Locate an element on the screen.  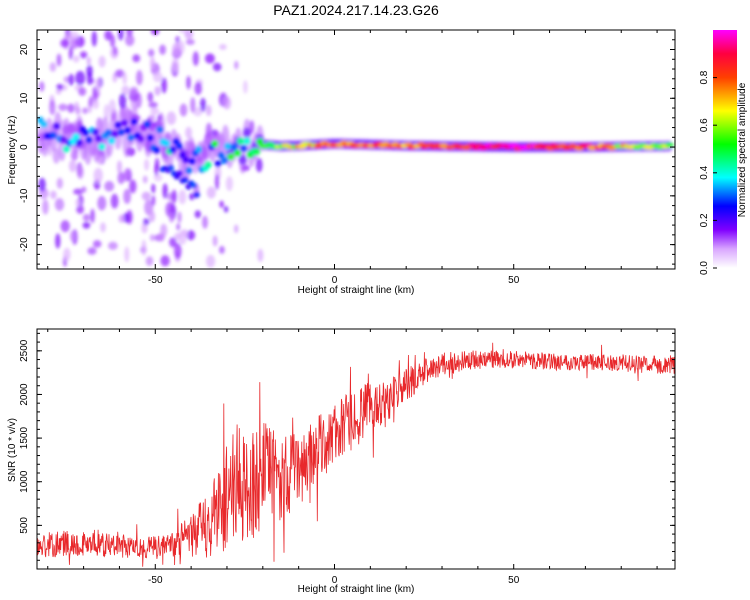
colorbar-ticks: 0.0 0.2 0.4 0.6 0.8 is located at coordinates (708, 172).